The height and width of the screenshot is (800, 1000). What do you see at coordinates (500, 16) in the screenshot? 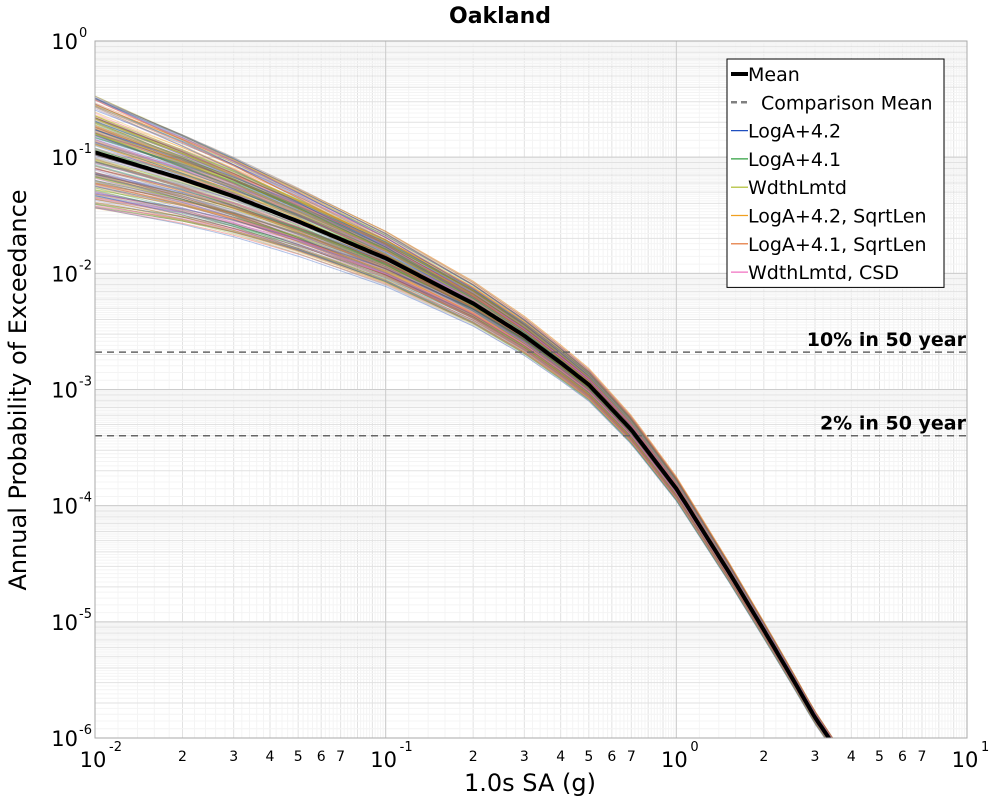
I see `chart-title: Oakland` at bounding box center [500, 16].